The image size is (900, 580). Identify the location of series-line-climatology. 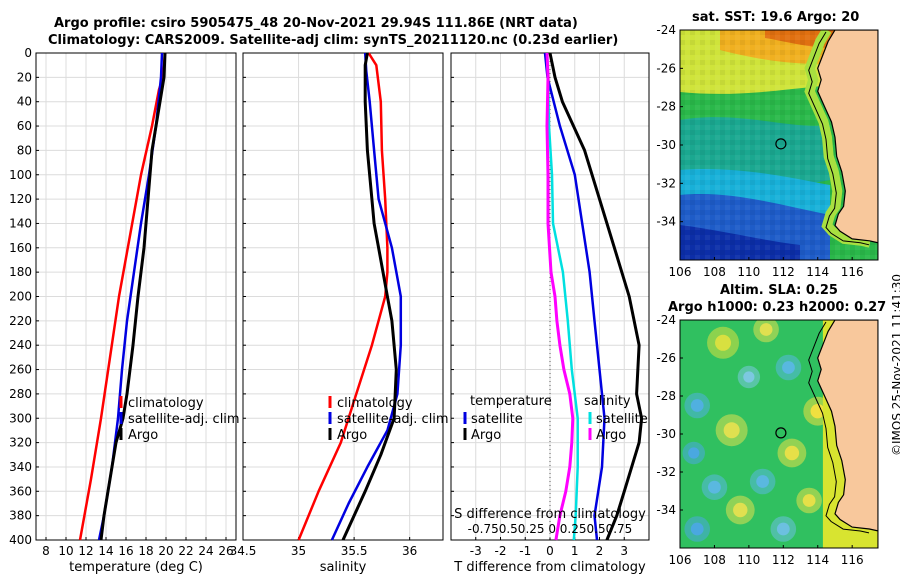
(343, 296).